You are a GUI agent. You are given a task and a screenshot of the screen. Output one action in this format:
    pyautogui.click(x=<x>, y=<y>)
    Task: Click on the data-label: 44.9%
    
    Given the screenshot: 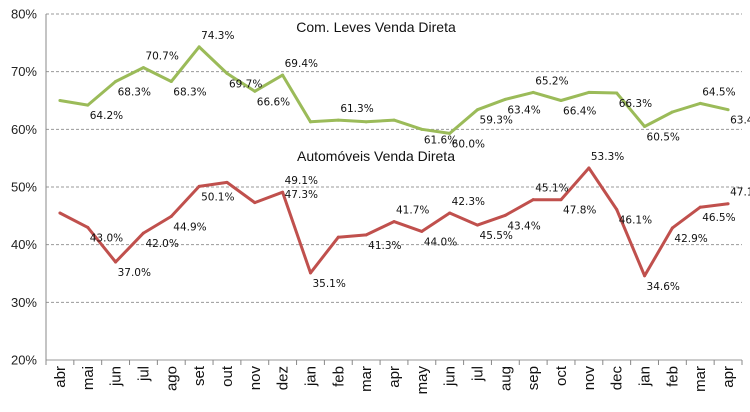 What is the action you would take?
    pyautogui.click(x=189, y=227)
    